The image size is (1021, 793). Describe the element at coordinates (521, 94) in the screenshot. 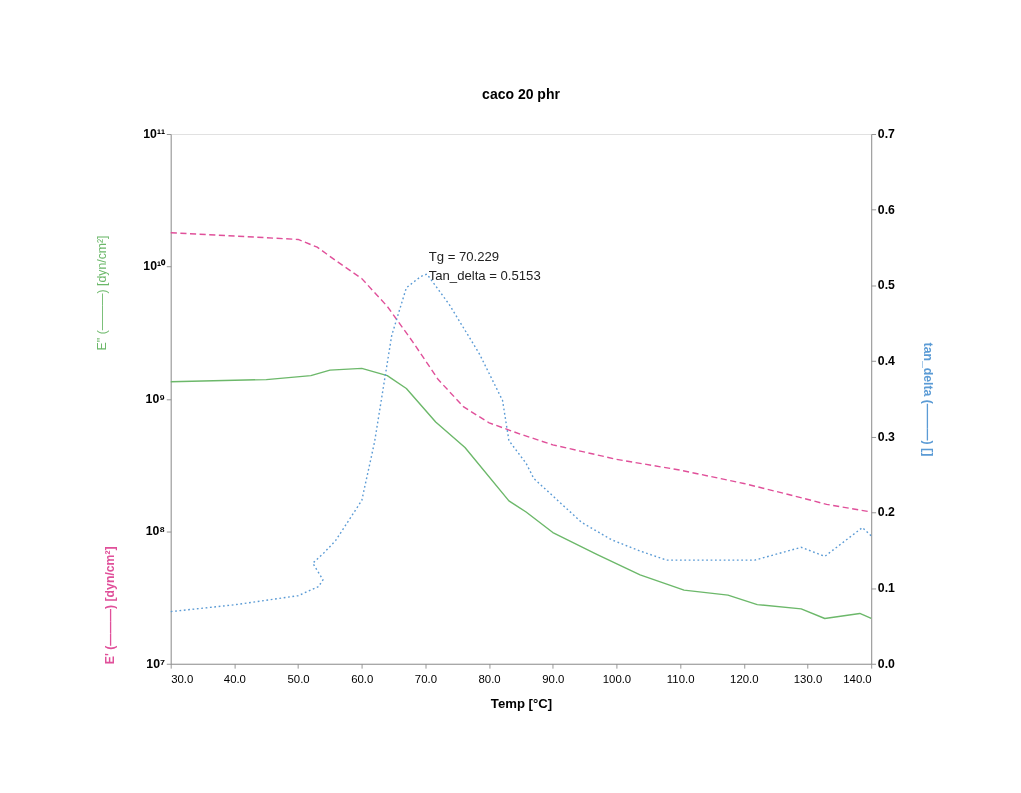

I see `chart-title: caco 20 phr` at that location.